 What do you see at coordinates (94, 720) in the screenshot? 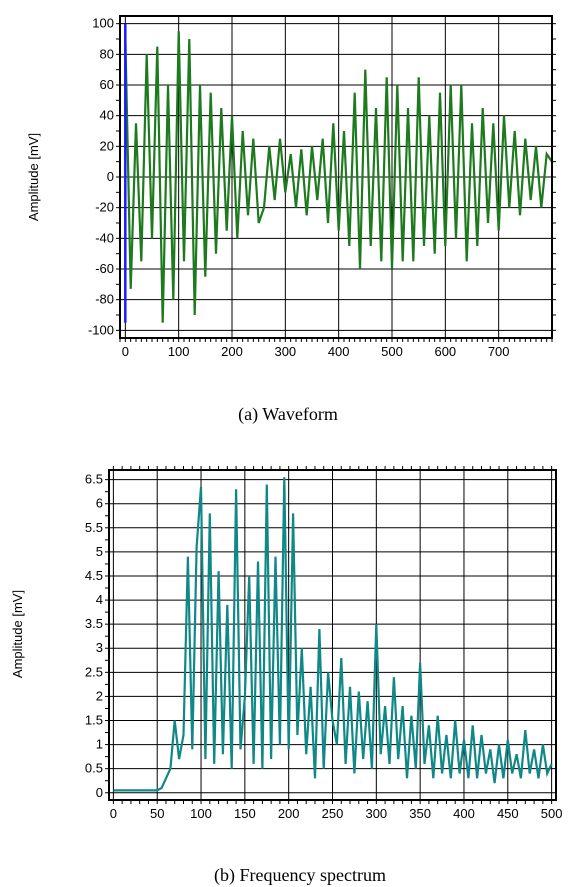
I see `y-tick-label-3: 1.5` at bounding box center [94, 720].